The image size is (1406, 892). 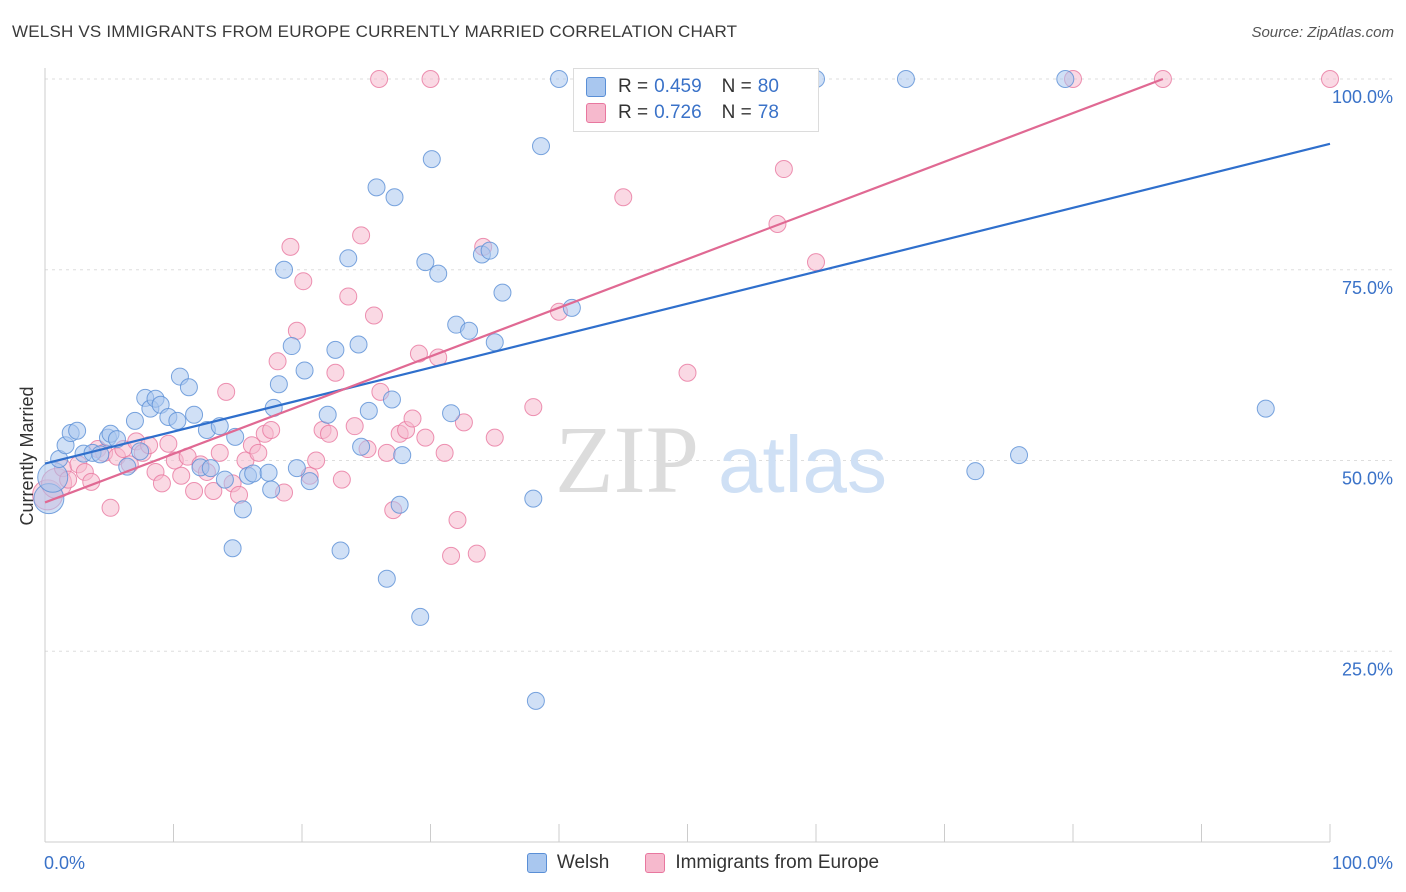 What do you see at coordinates (583, 862) in the screenshot?
I see `legend-label-welsh: Welsh` at bounding box center [583, 862].